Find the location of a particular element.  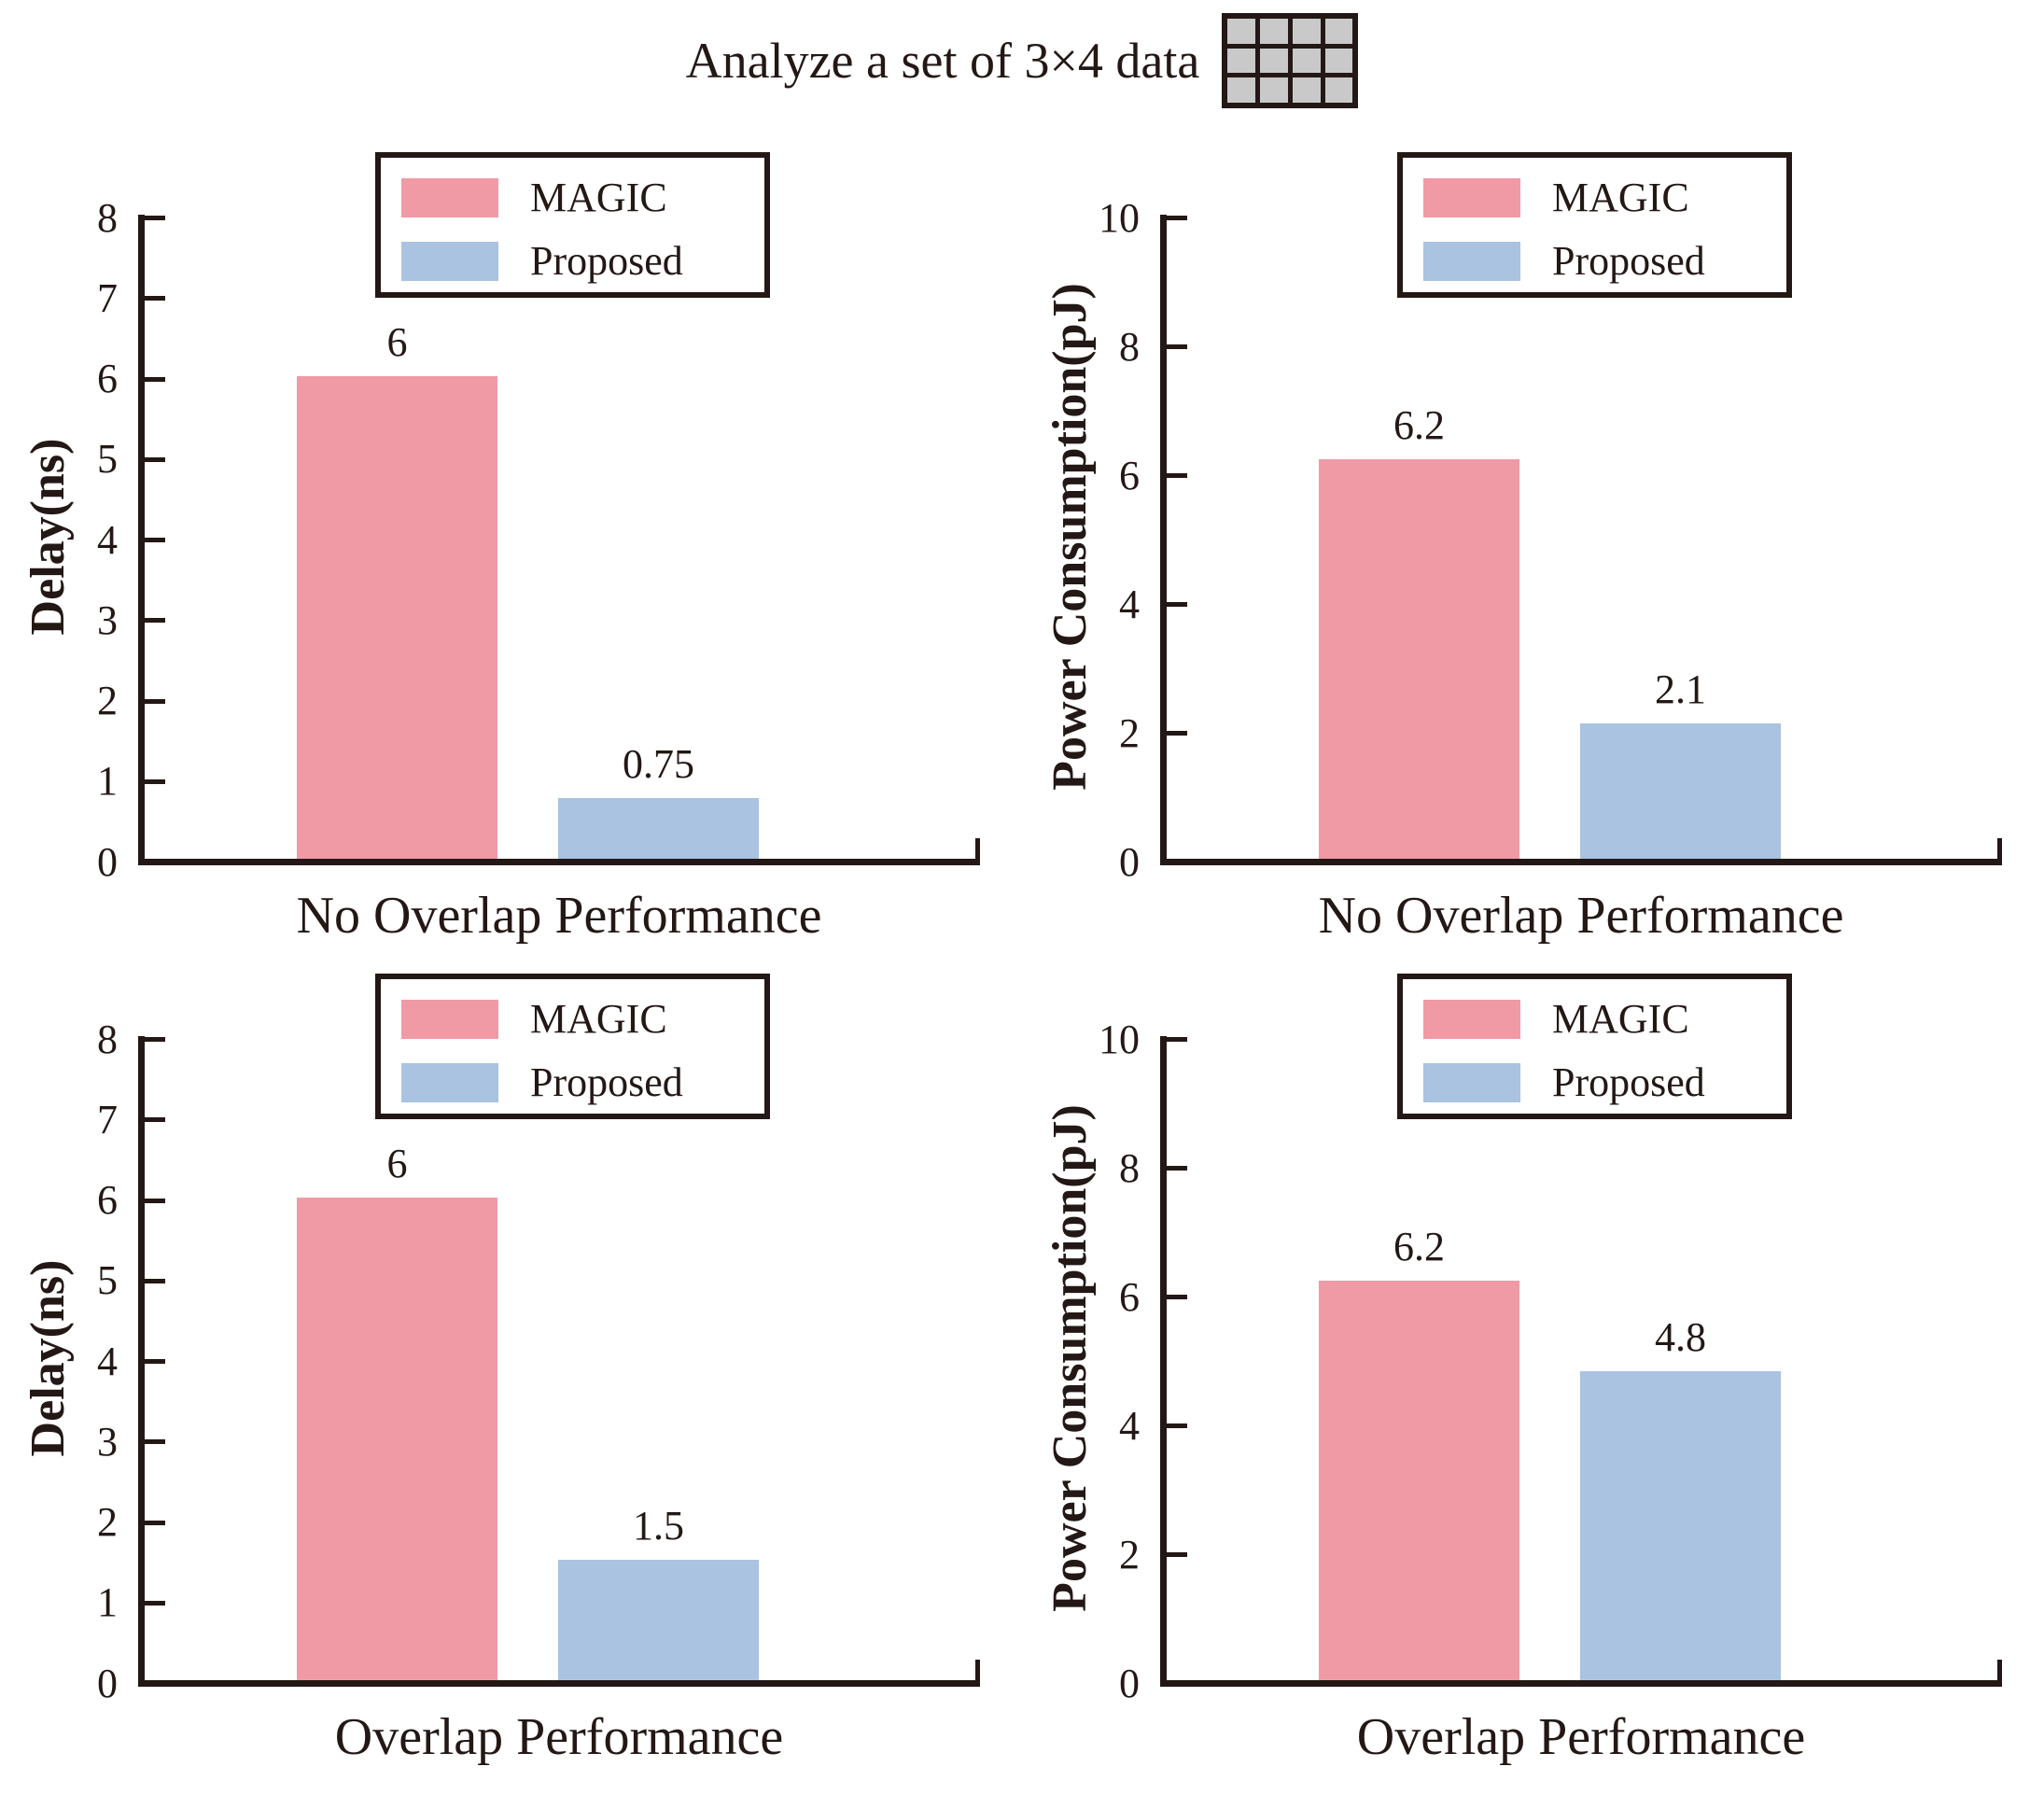

y-tick-label: 10 is located at coordinates (1119, 217).